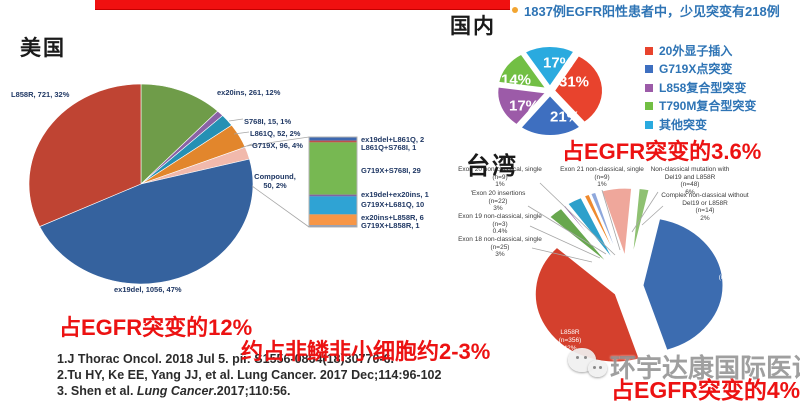 This screenshot has height=403, width=800. What do you see at coordinates (146, 221) in the screenshot?
I see `pie-slice-ex19del` at bounding box center [146, 221].